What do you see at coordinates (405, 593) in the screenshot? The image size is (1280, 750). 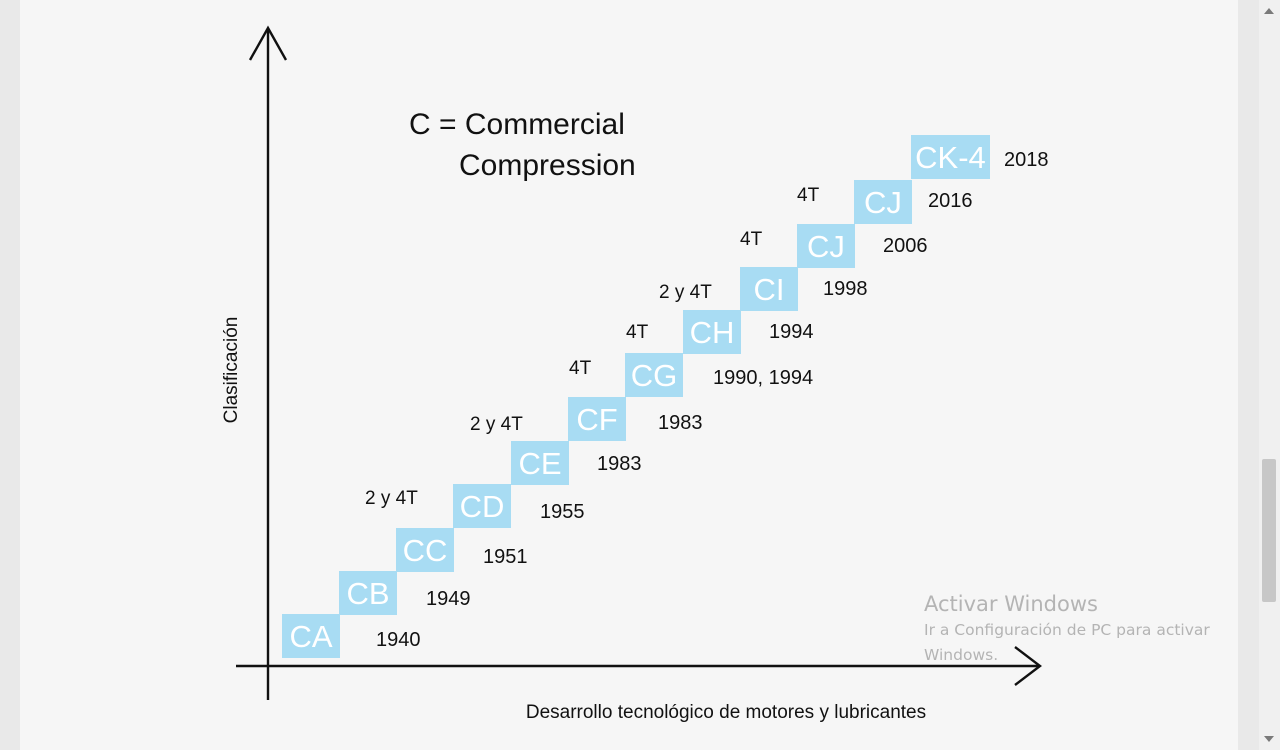 I see `step-2: CB 1949` at bounding box center [405, 593].